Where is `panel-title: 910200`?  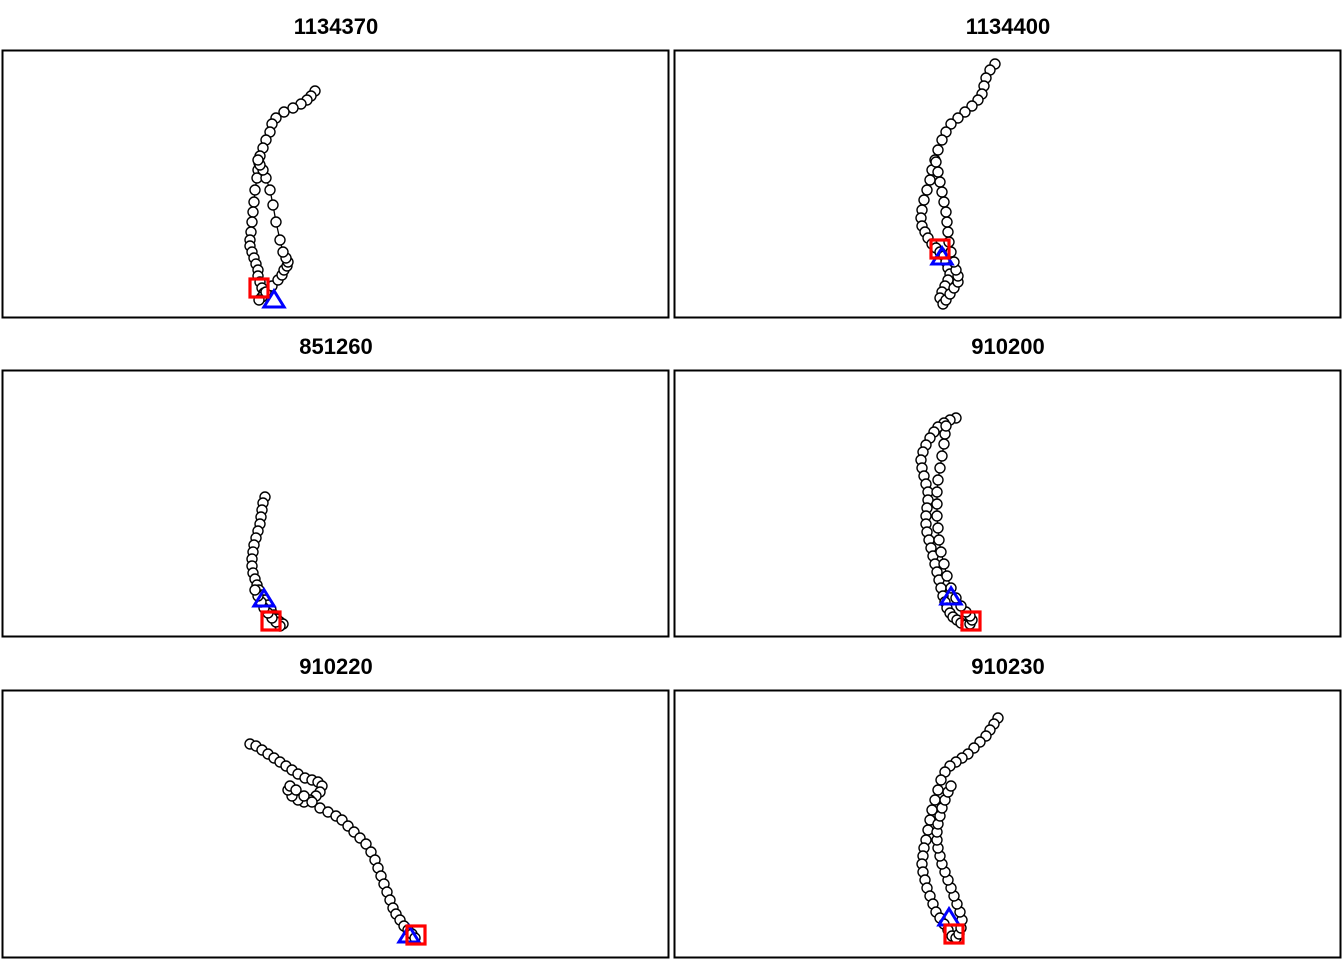 panel-title: 910200 is located at coordinates (1007, 346).